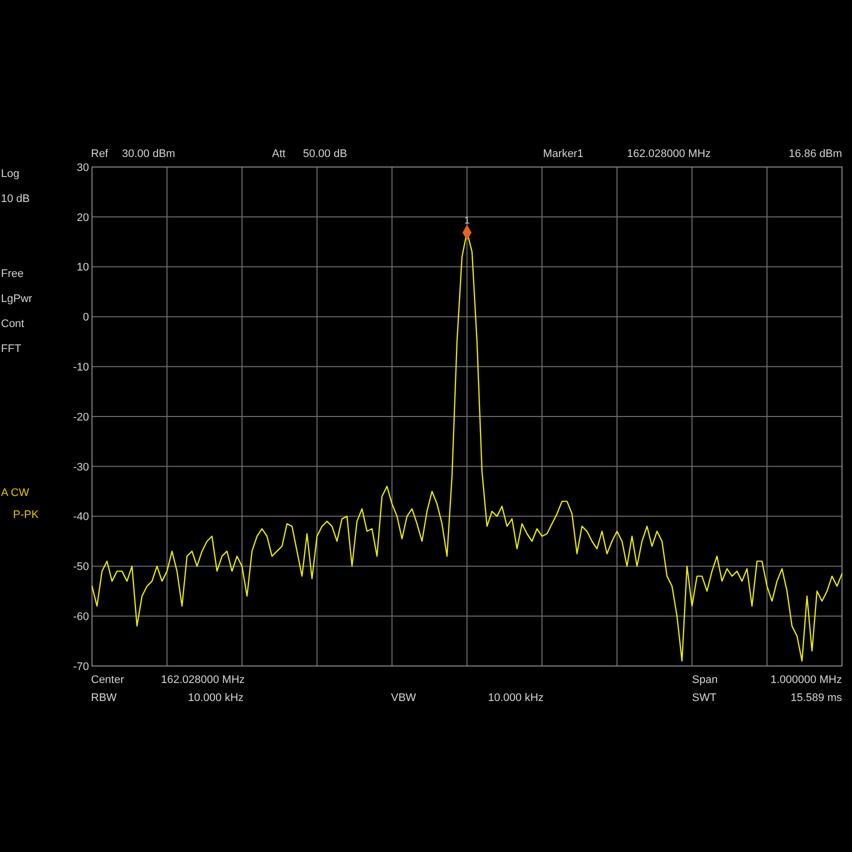 This screenshot has height=852, width=852. I want to click on text: VBW, so click(404, 698).